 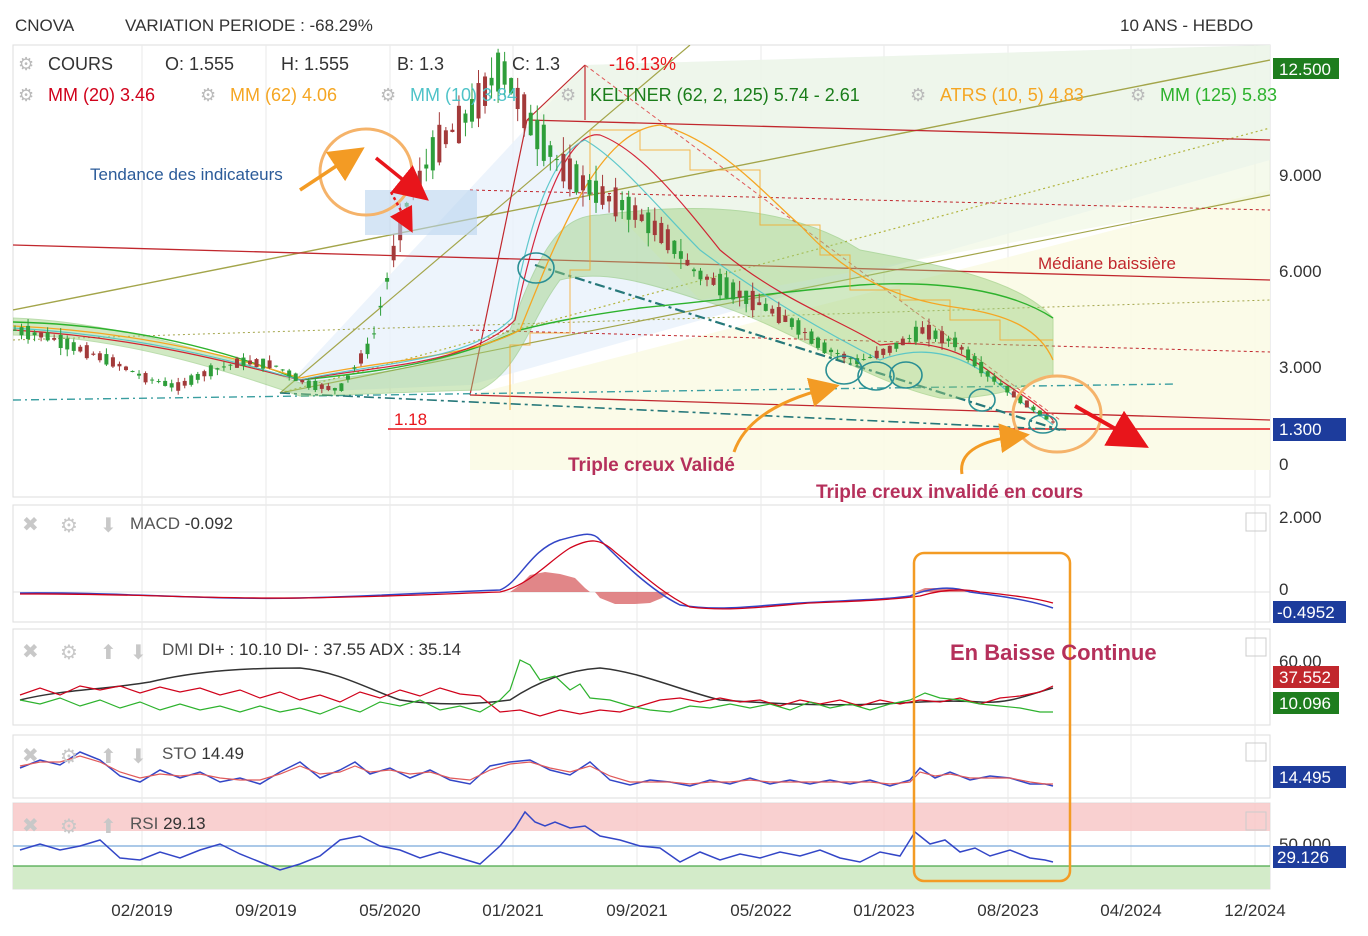 What do you see at coordinates (725, 95) in the screenshot?
I see `indicator-legend-label: KELTNER (62, 2, 125) 5.74 - 2.61` at bounding box center [725, 95].